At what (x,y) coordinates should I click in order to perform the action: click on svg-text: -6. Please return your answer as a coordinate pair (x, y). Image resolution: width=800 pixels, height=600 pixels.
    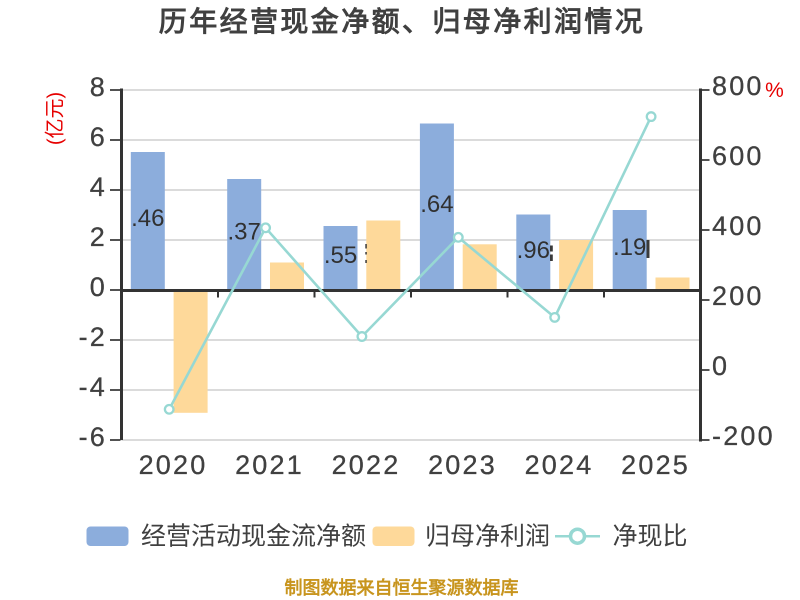
    Looking at the image, I should click on (93, 437).